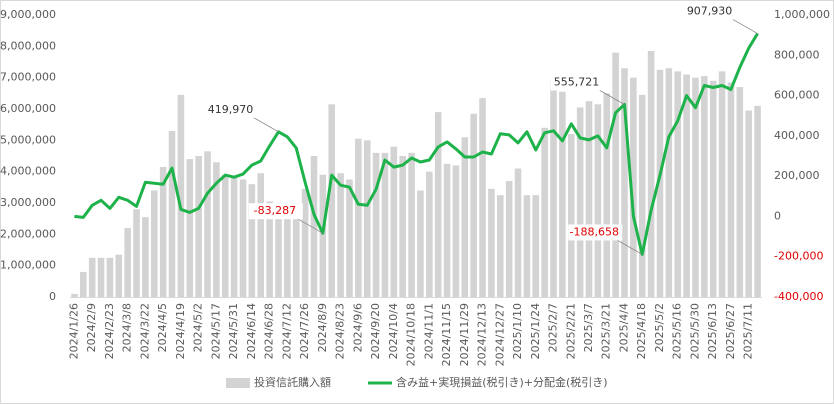 The height and width of the screenshot is (404, 834). I want to click on x-tick-label: 2025/3/21, so click(606, 331).